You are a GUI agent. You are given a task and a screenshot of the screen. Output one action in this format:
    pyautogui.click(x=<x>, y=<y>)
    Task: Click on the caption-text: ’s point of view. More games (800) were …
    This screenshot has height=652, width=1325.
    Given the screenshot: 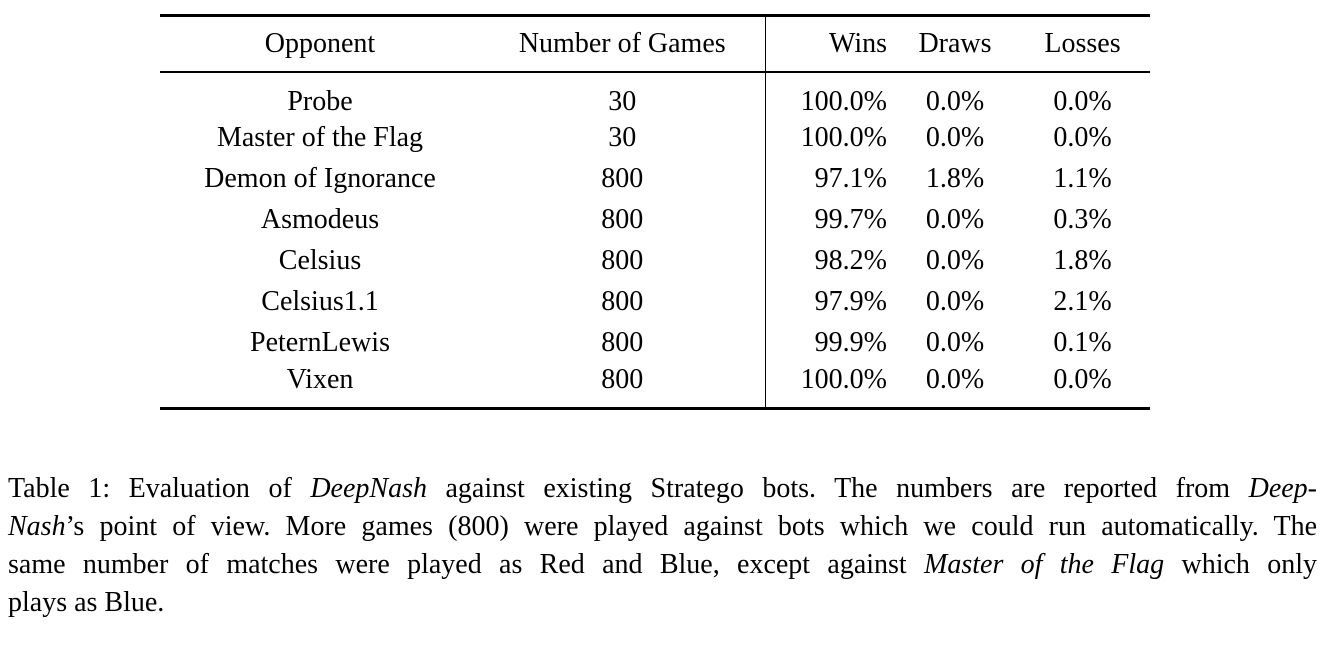 What is the action you would take?
    pyautogui.click(x=691, y=526)
    